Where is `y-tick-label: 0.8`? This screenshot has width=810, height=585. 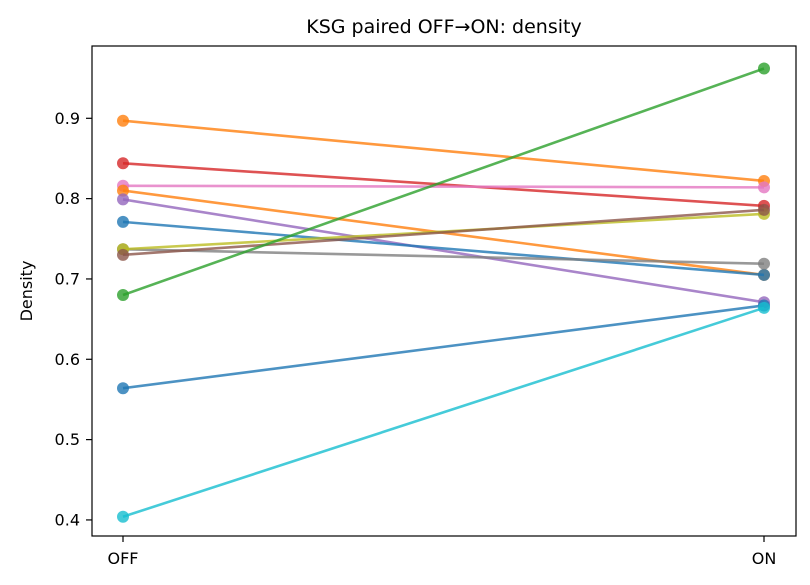 y-tick-label: 0.8 is located at coordinates (67, 198).